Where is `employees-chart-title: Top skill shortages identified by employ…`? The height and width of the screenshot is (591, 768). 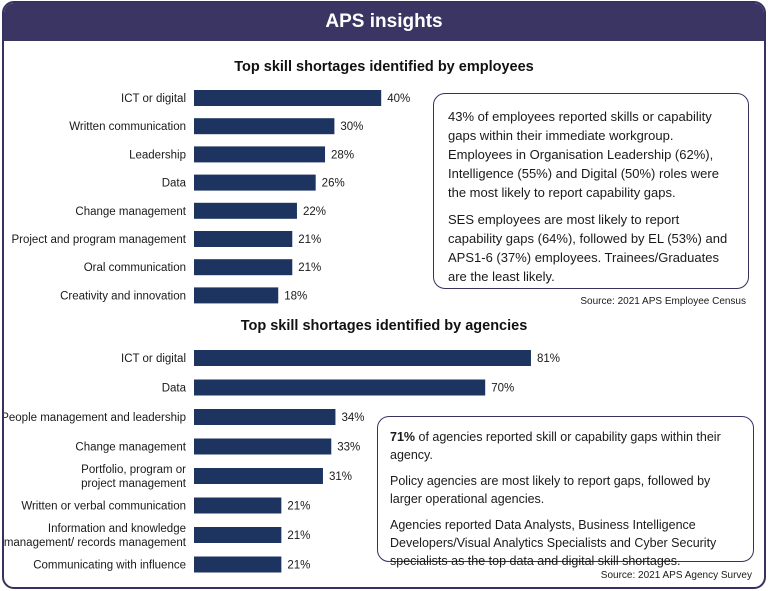 employees-chart-title: Top skill shortages identified by employ… is located at coordinates (384, 67).